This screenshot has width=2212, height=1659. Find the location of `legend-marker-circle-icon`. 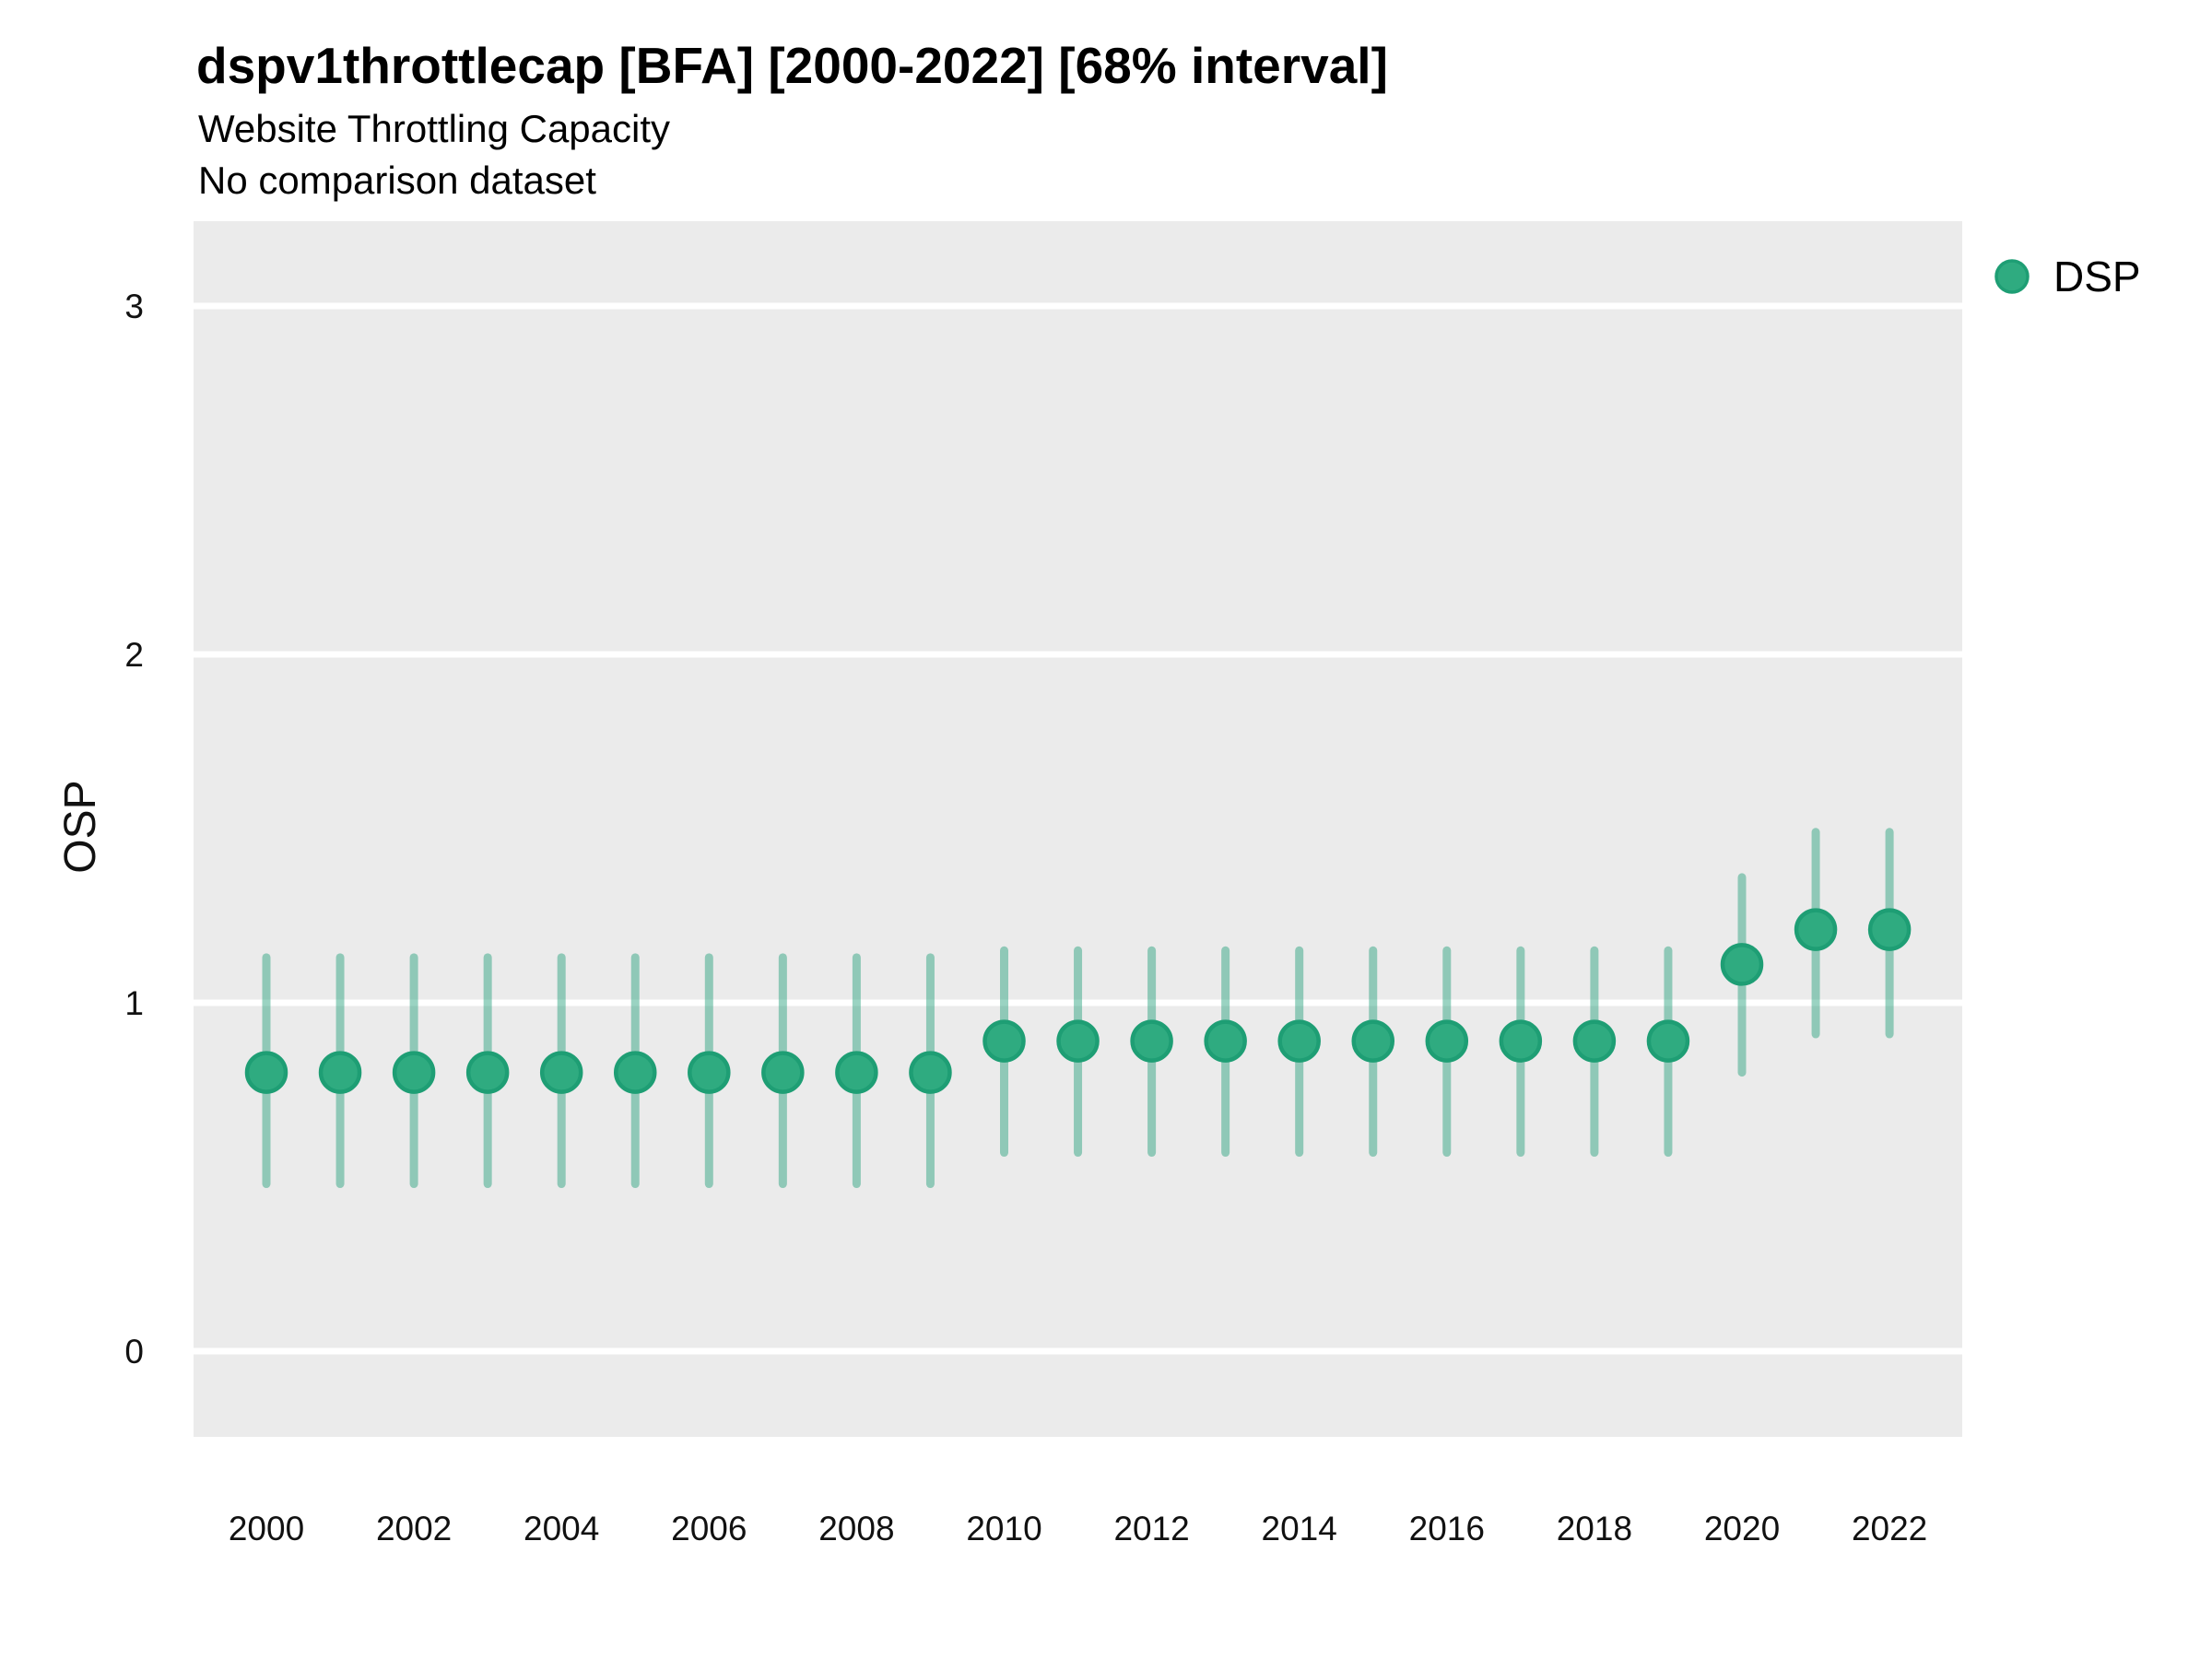

legend-marker-circle-icon is located at coordinates (2012, 276).